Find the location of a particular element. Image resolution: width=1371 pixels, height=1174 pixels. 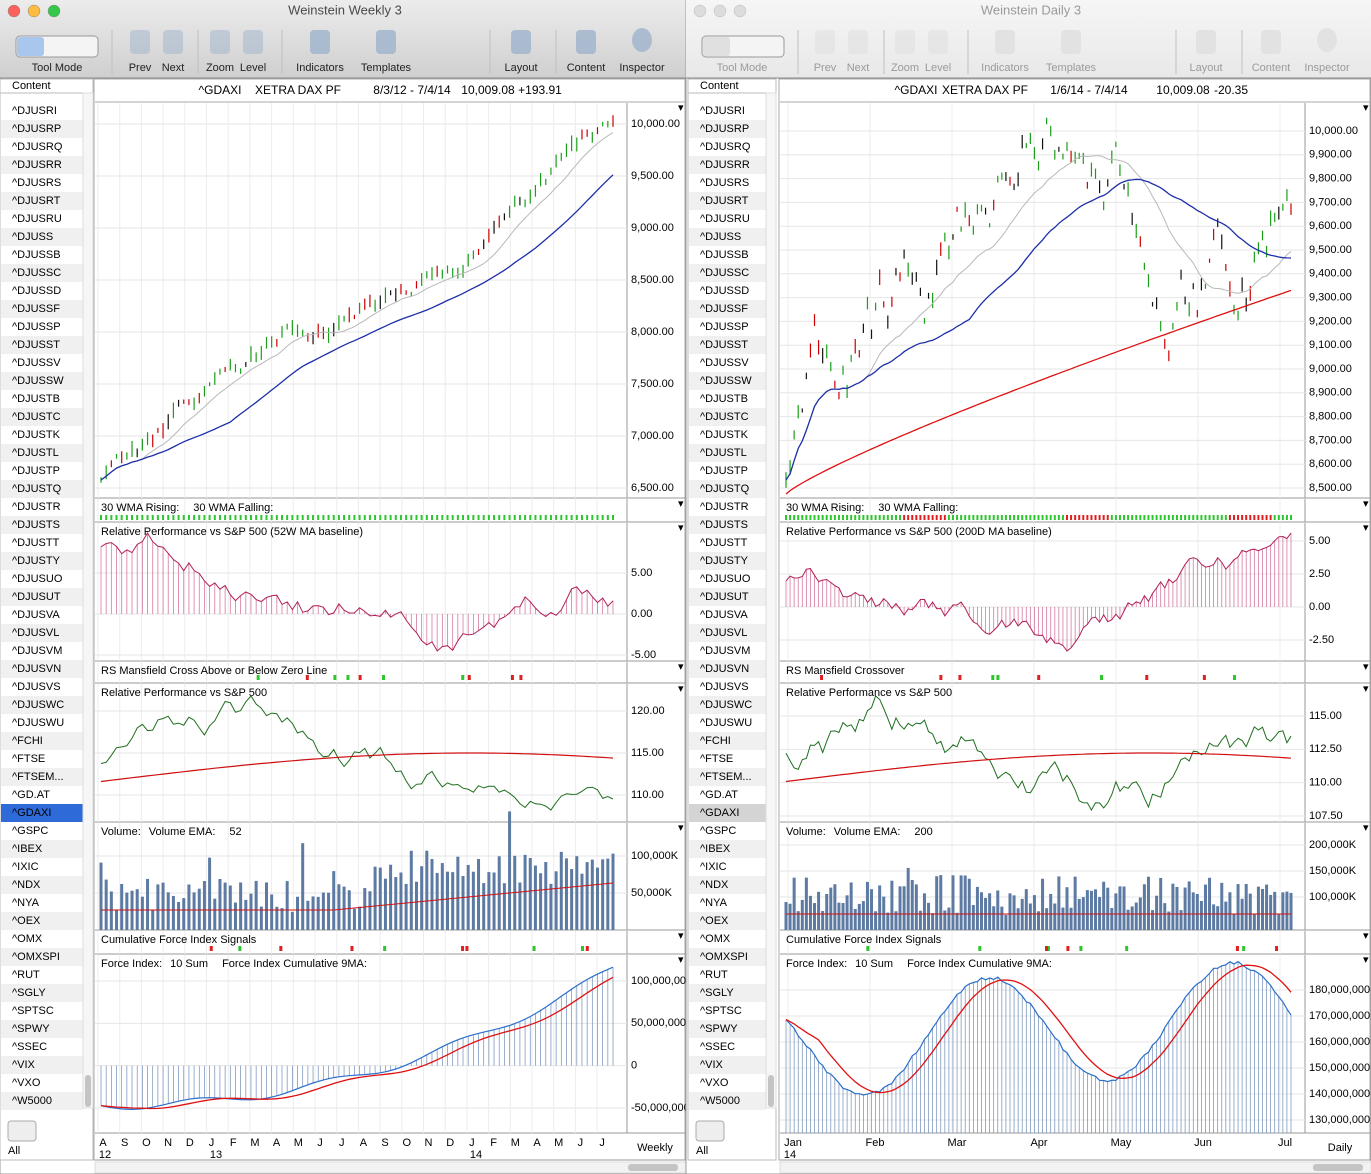

horizontal-scroll-thumb is located at coordinates (653, 1167).